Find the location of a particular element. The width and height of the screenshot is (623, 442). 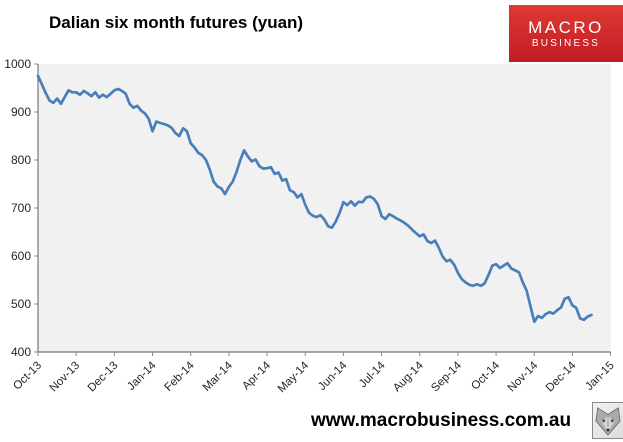

x-tick-label: Jan-14 is located at coordinates (142, 376).